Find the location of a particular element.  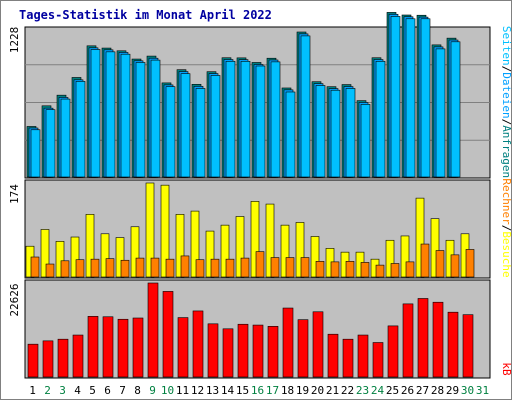

side-legend-top: Seiten/Dateien/Anfragen is located at coordinates (506, 102).